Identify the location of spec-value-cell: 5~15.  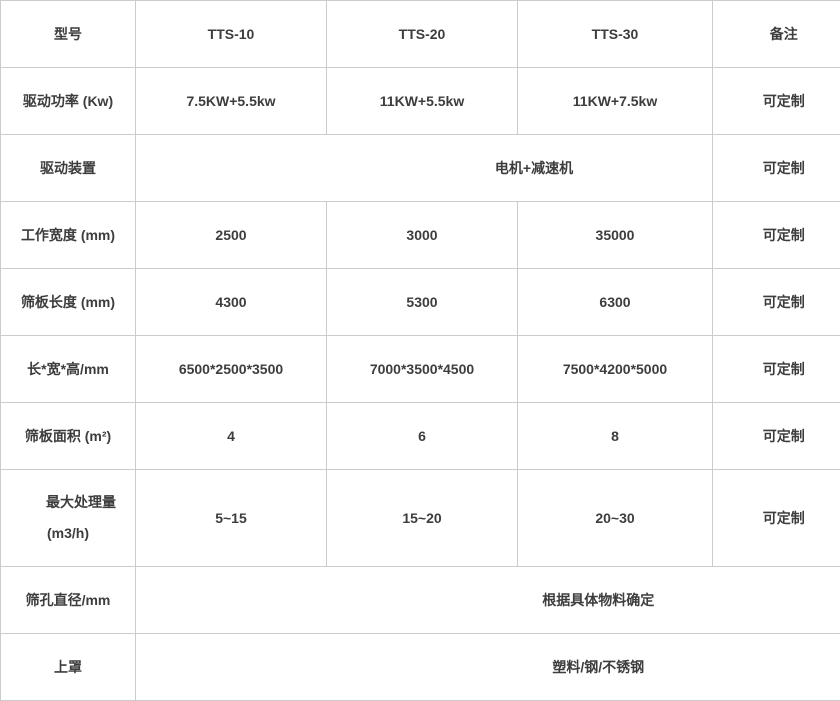
(231, 518).